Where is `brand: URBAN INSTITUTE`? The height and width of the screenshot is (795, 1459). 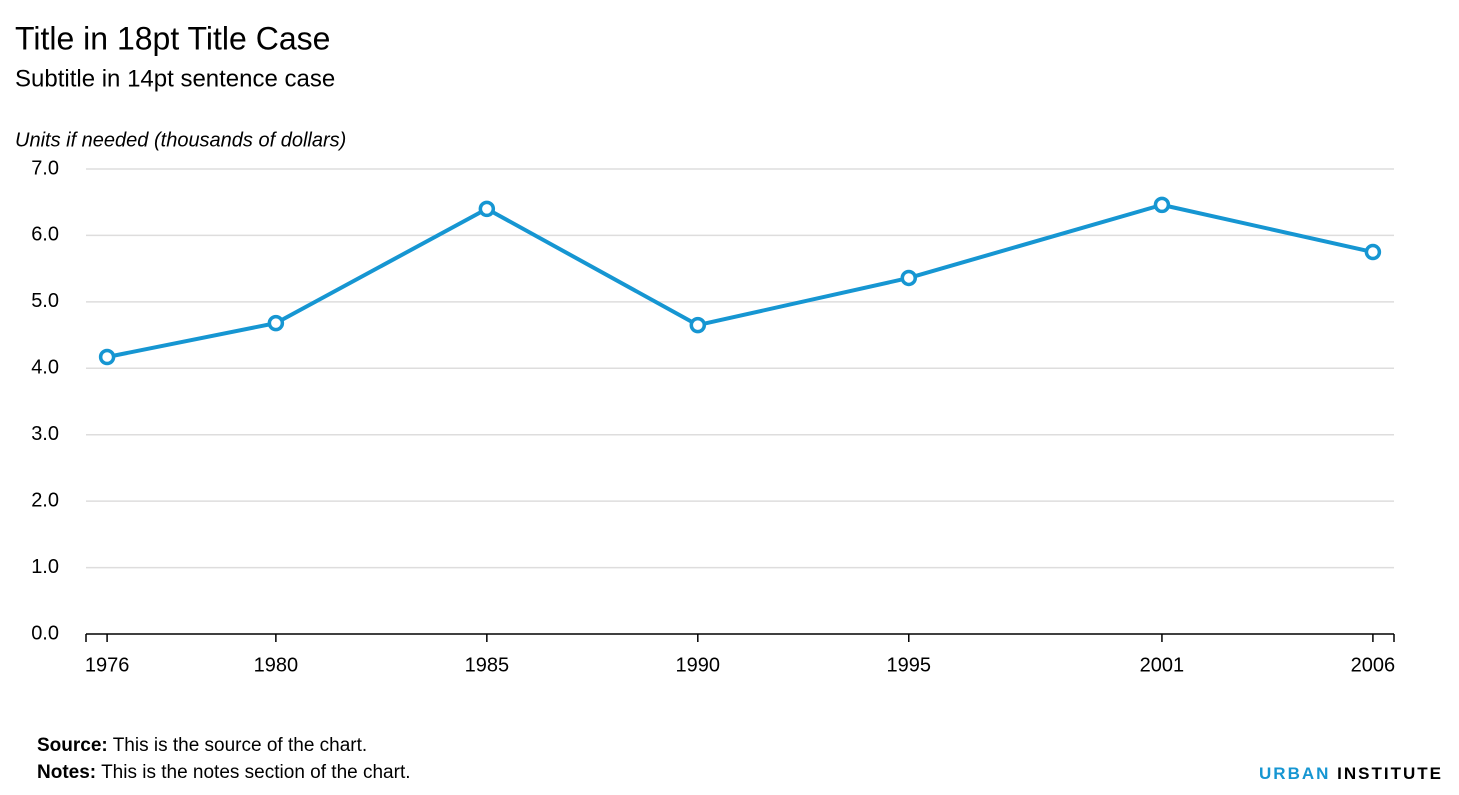 brand: URBAN INSTITUTE is located at coordinates (1351, 773).